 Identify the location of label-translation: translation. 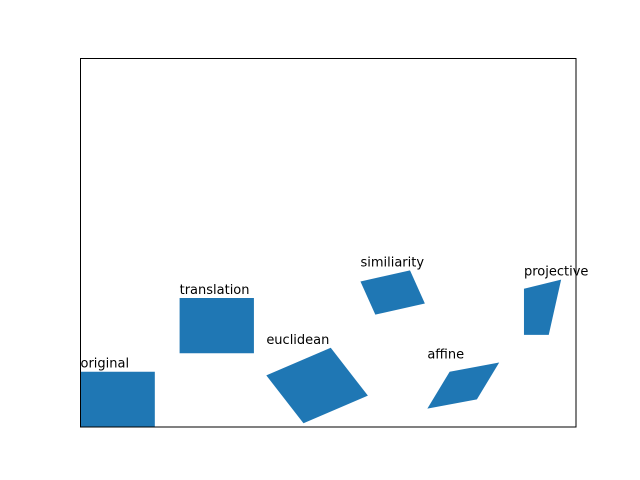
(215, 290).